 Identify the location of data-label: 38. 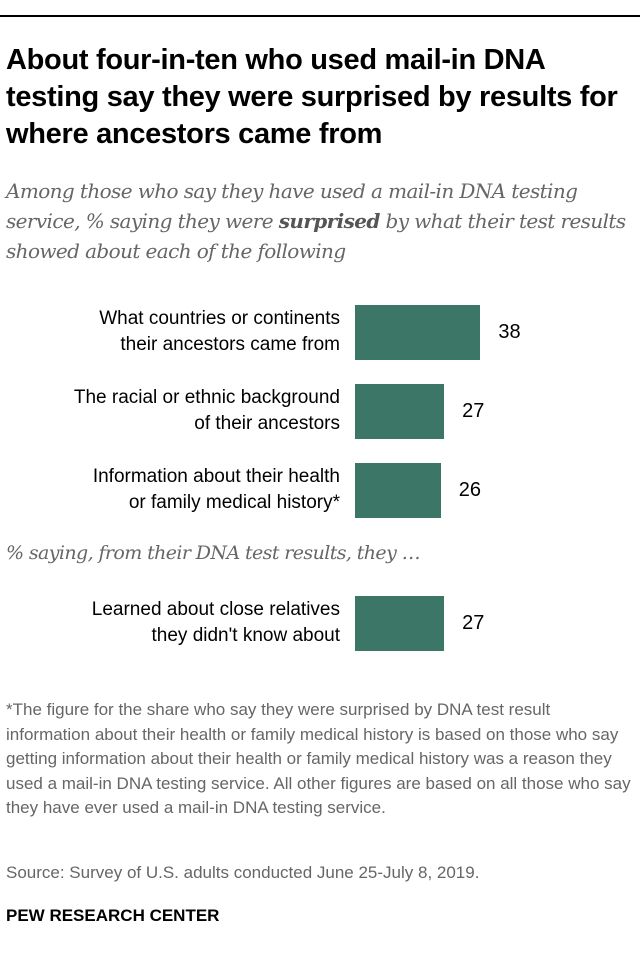
(509, 332).